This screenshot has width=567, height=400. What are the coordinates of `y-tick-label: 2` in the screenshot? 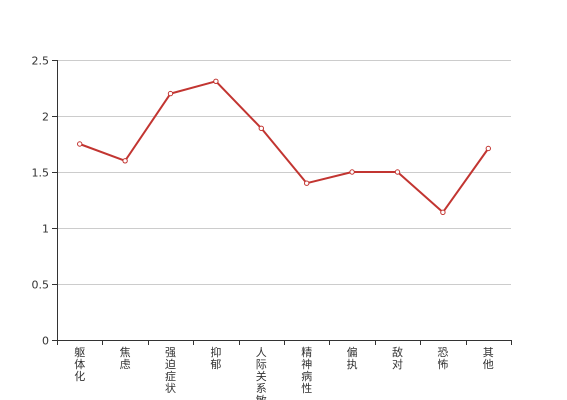 It's located at (45, 117).